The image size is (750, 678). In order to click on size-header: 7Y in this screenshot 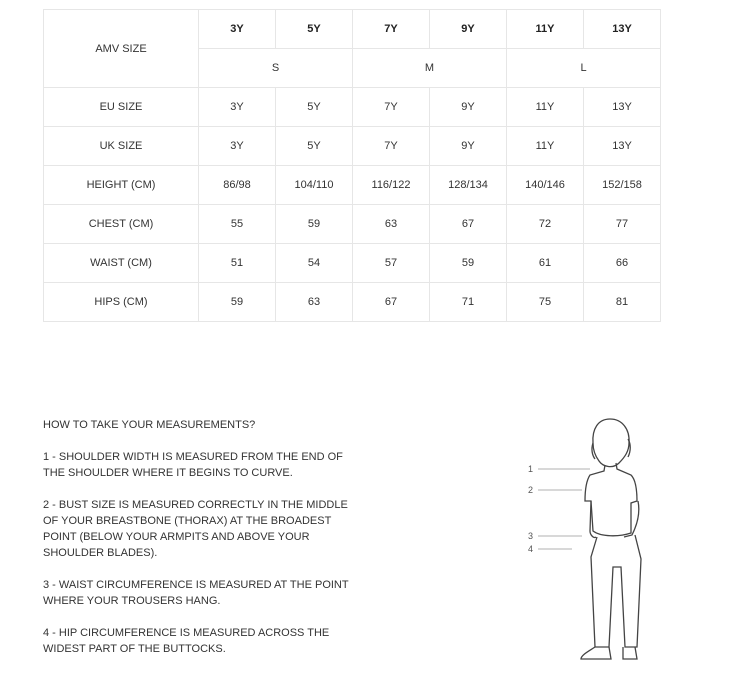, I will do `click(391, 29)`.